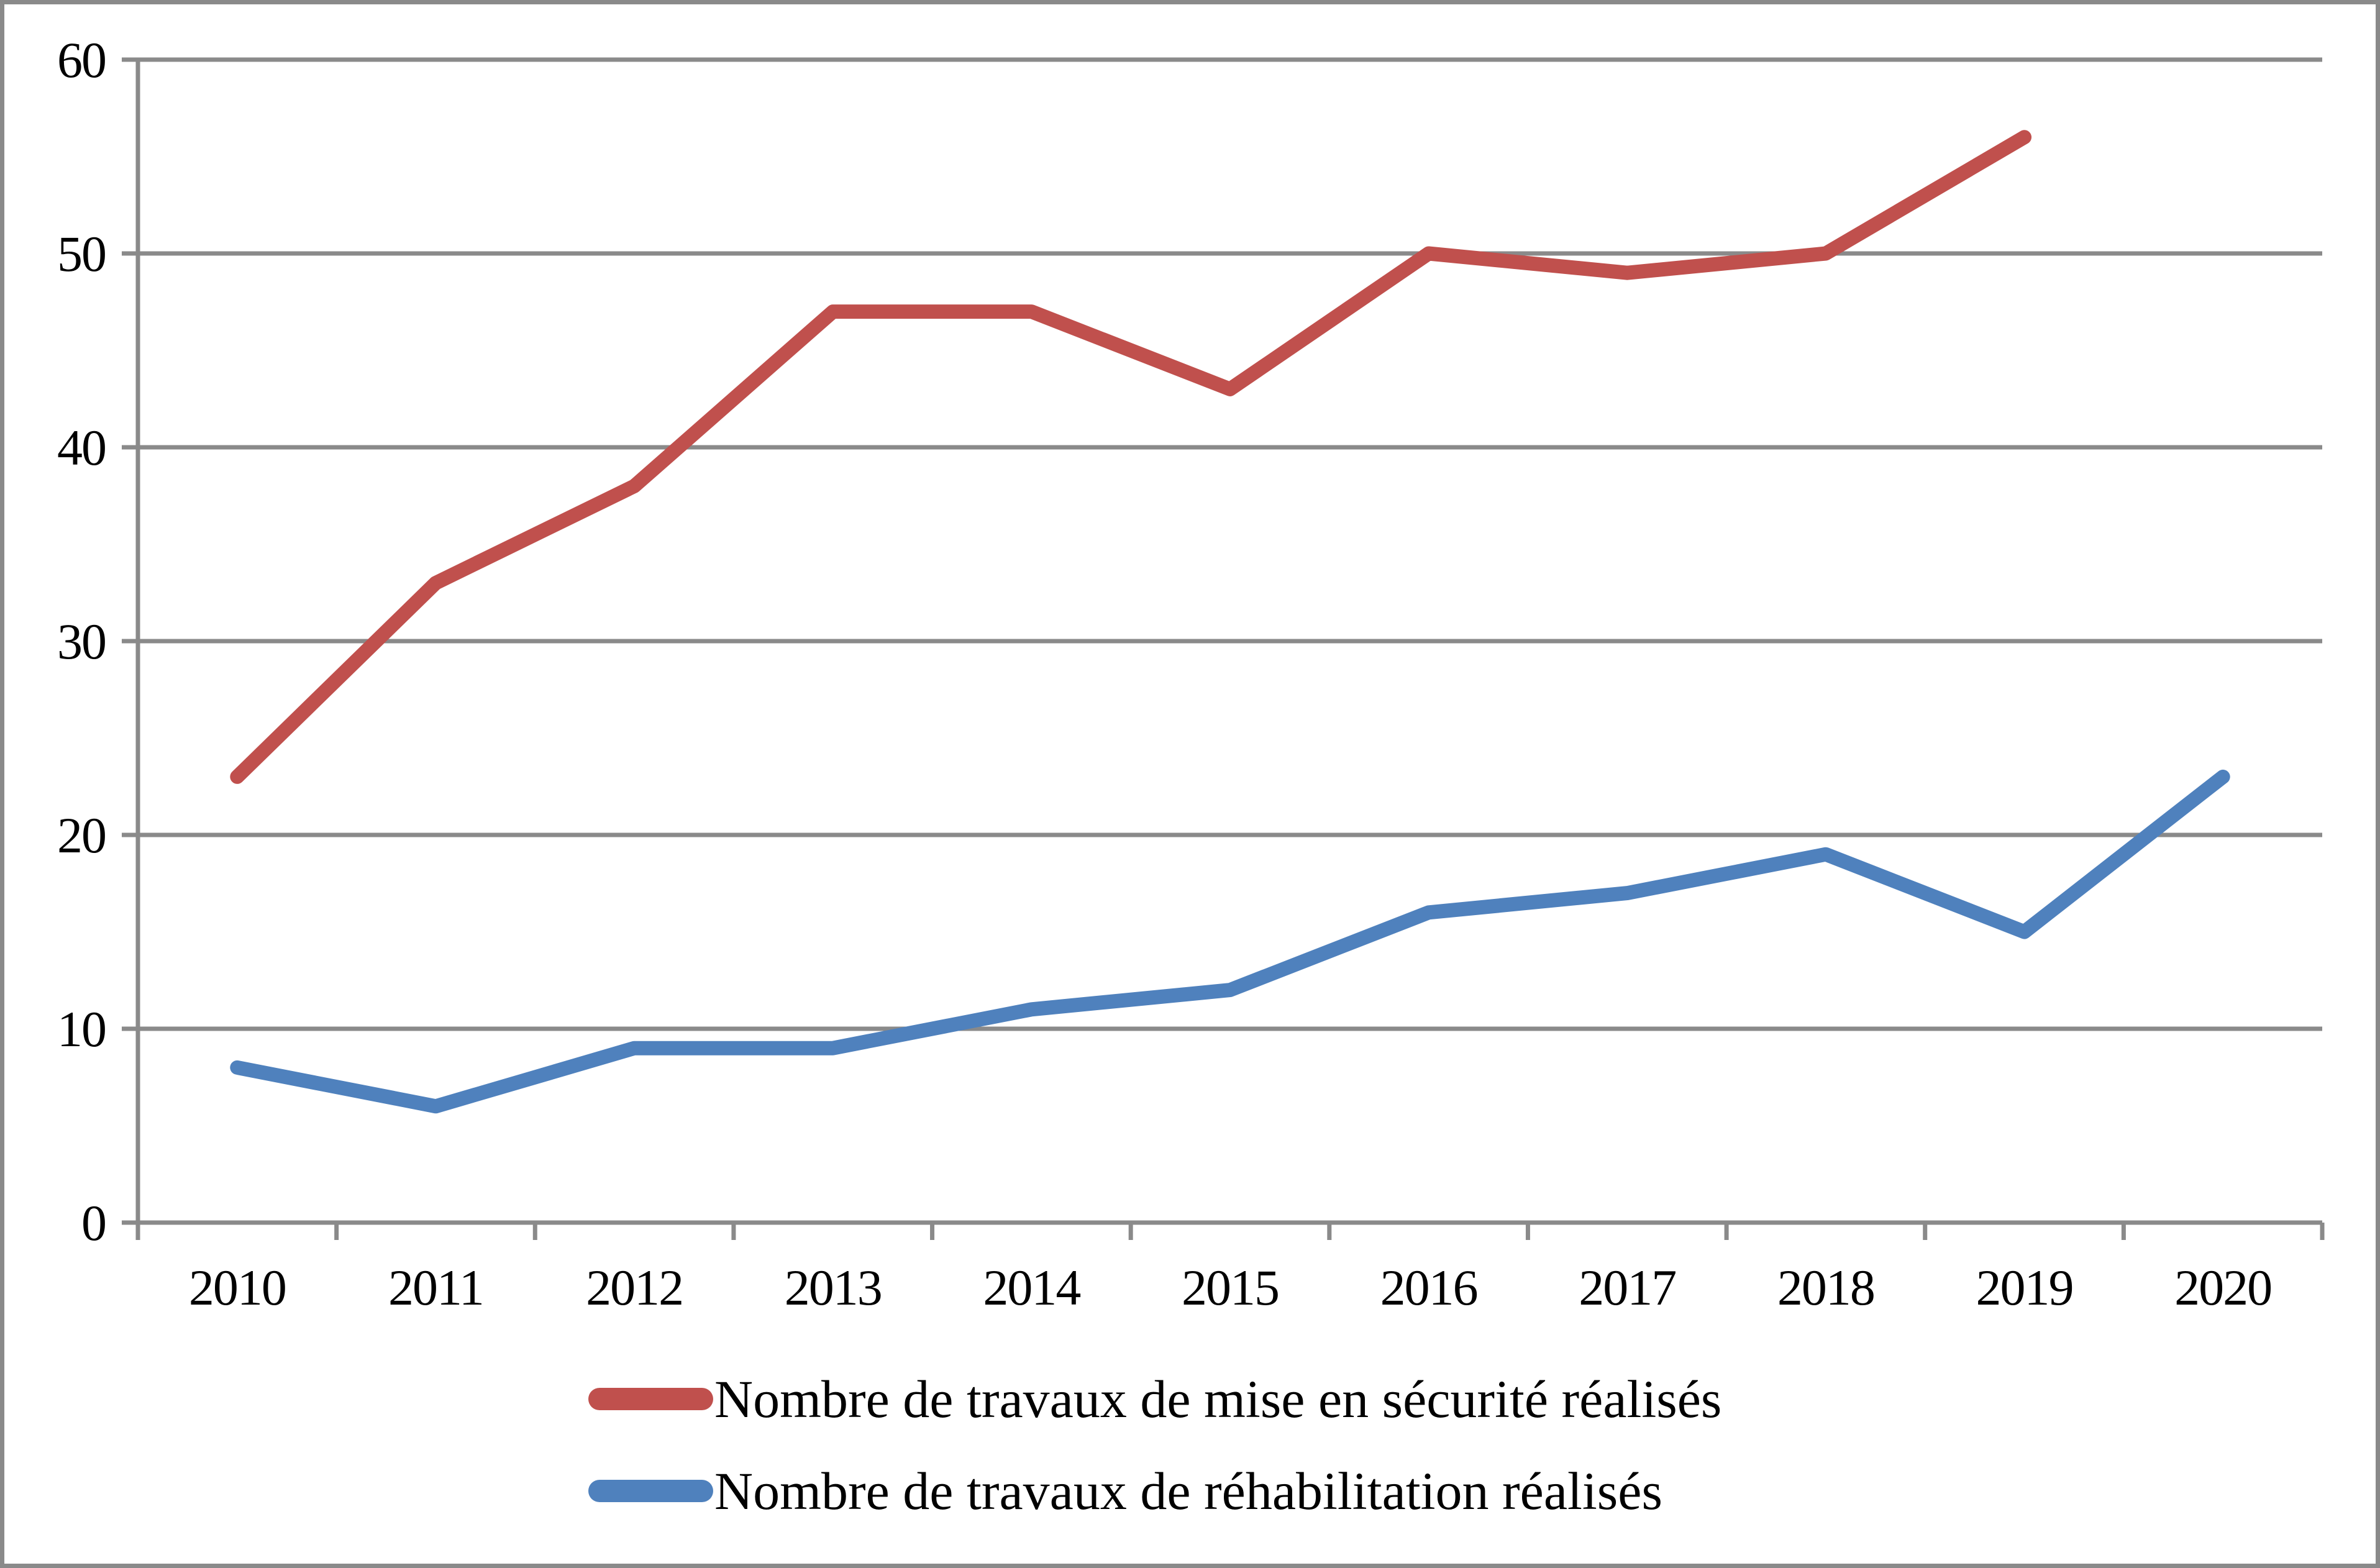 This screenshot has height=1568, width=2380. I want to click on x-tick-label: 2010, so click(237, 1287).